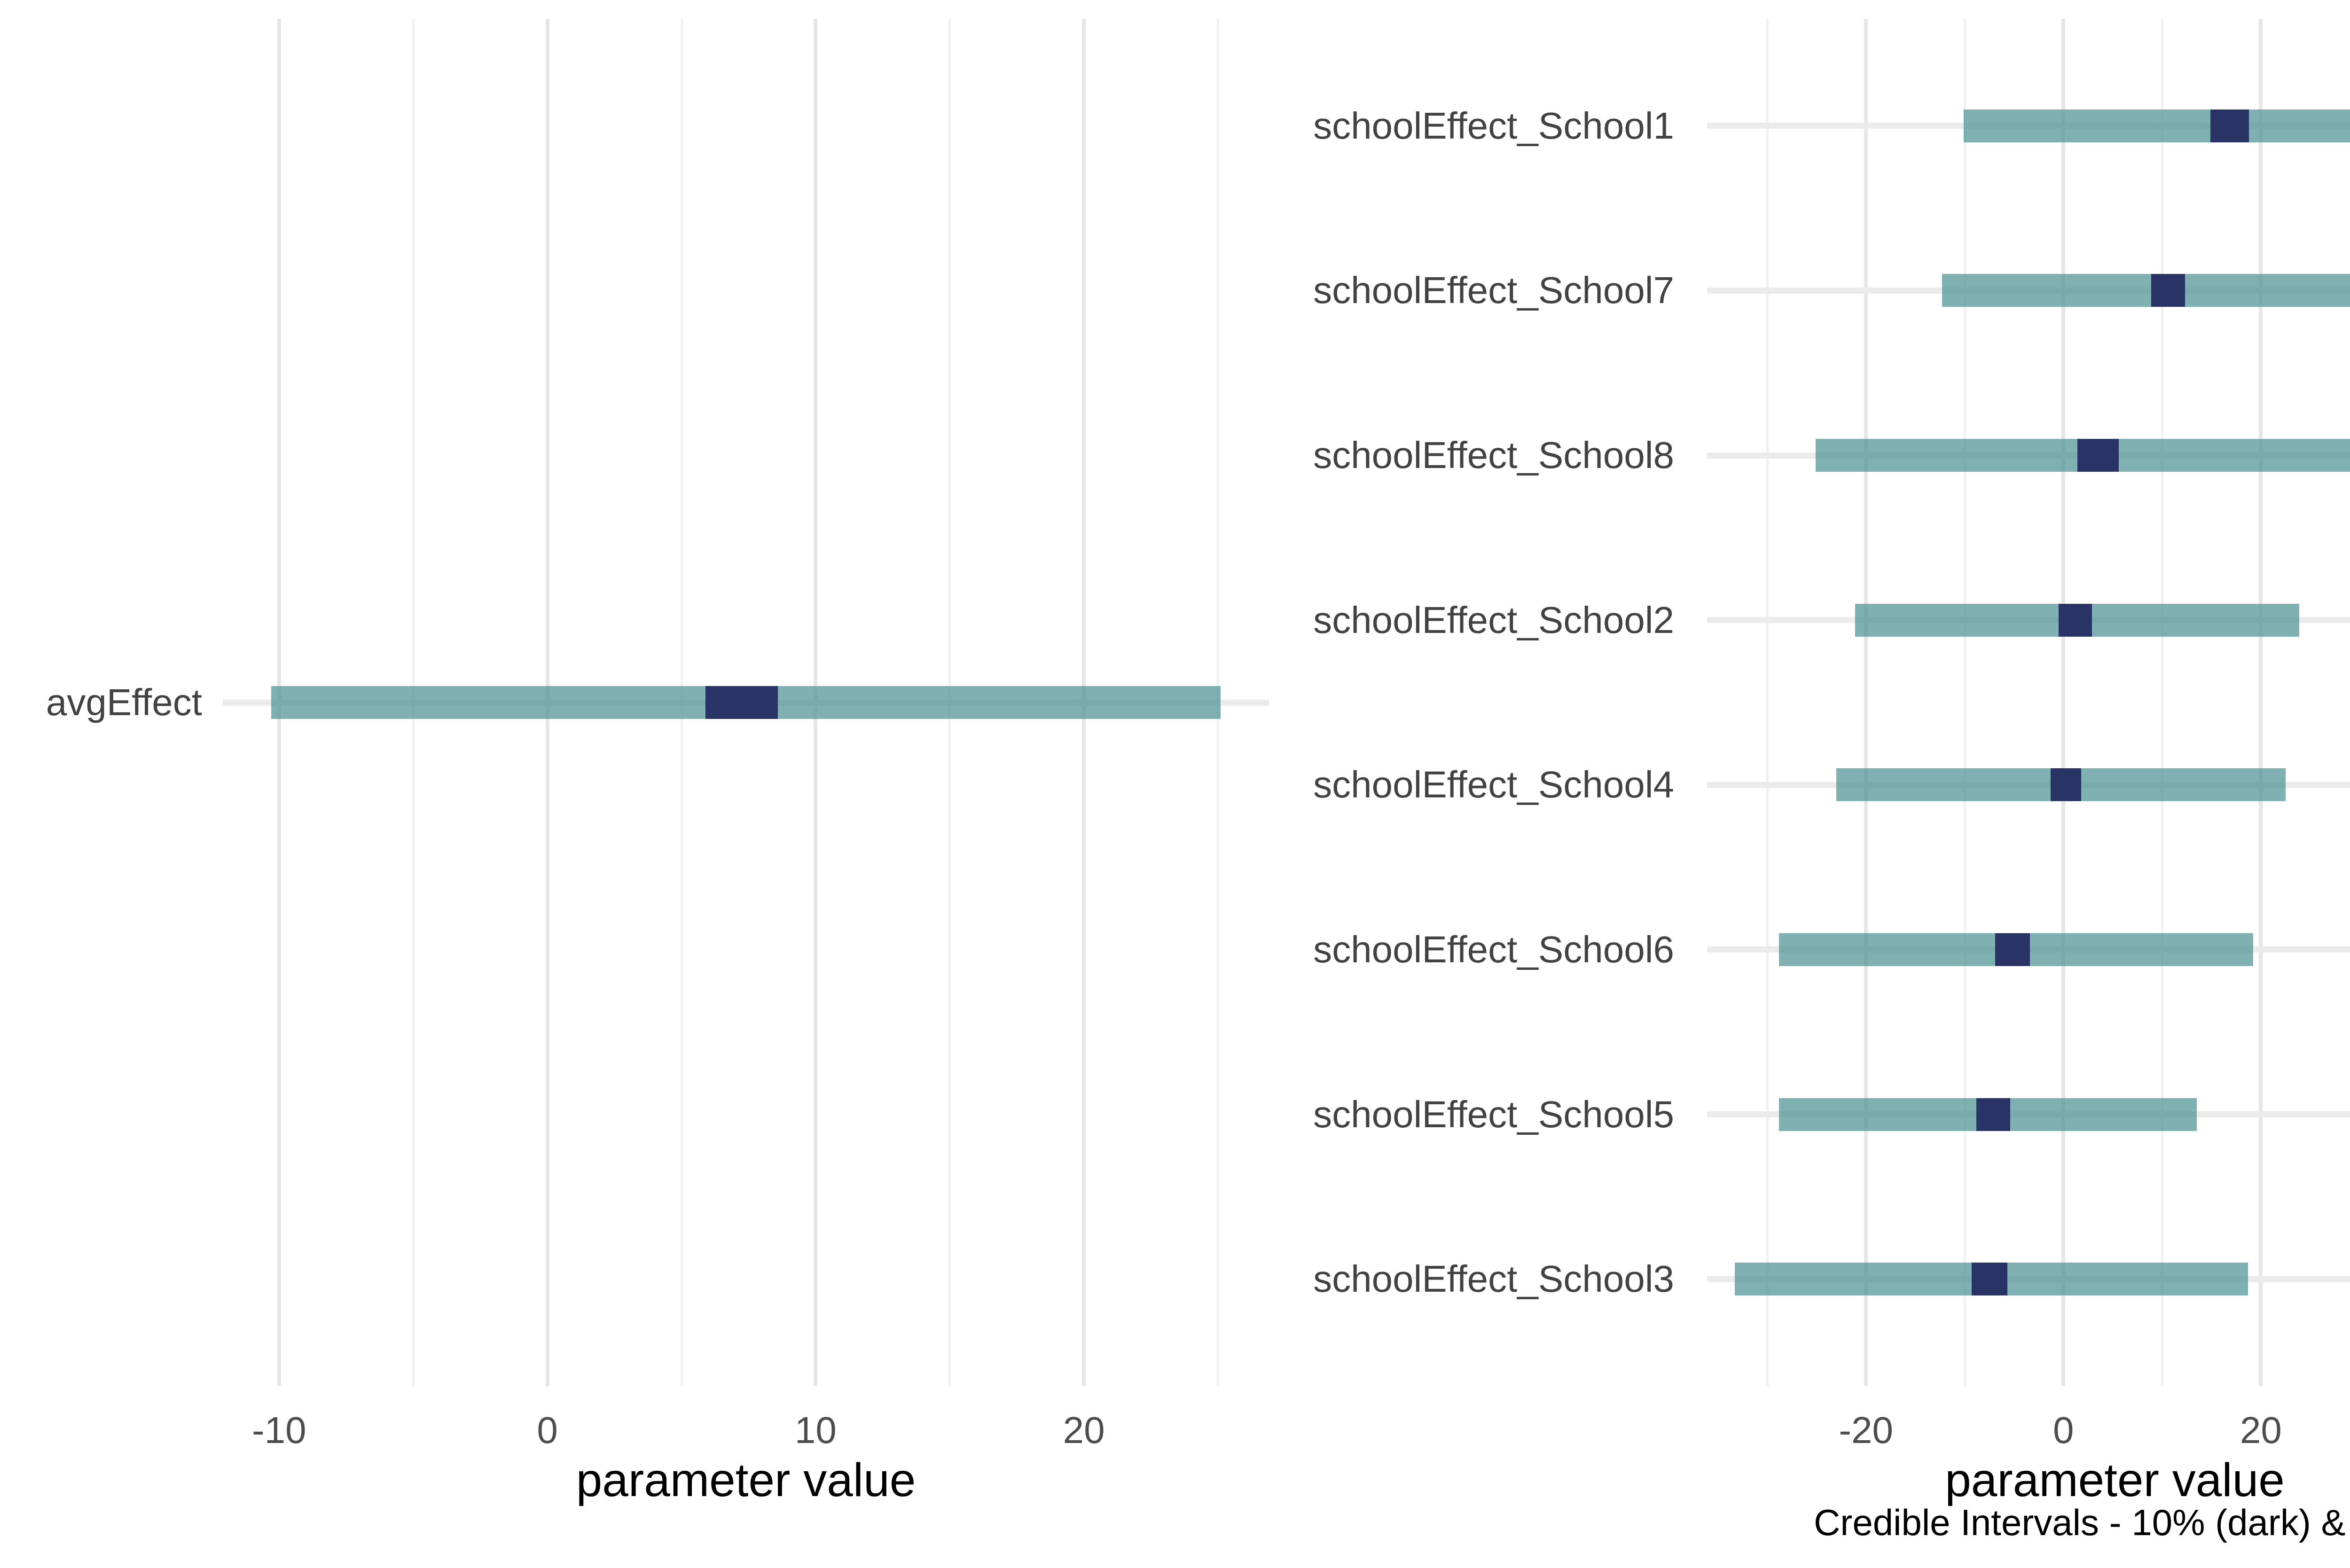 The width and height of the screenshot is (2350, 1568). What do you see at coordinates (1866, 1430) in the screenshot?
I see `x-axis-tick-label: -20` at bounding box center [1866, 1430].